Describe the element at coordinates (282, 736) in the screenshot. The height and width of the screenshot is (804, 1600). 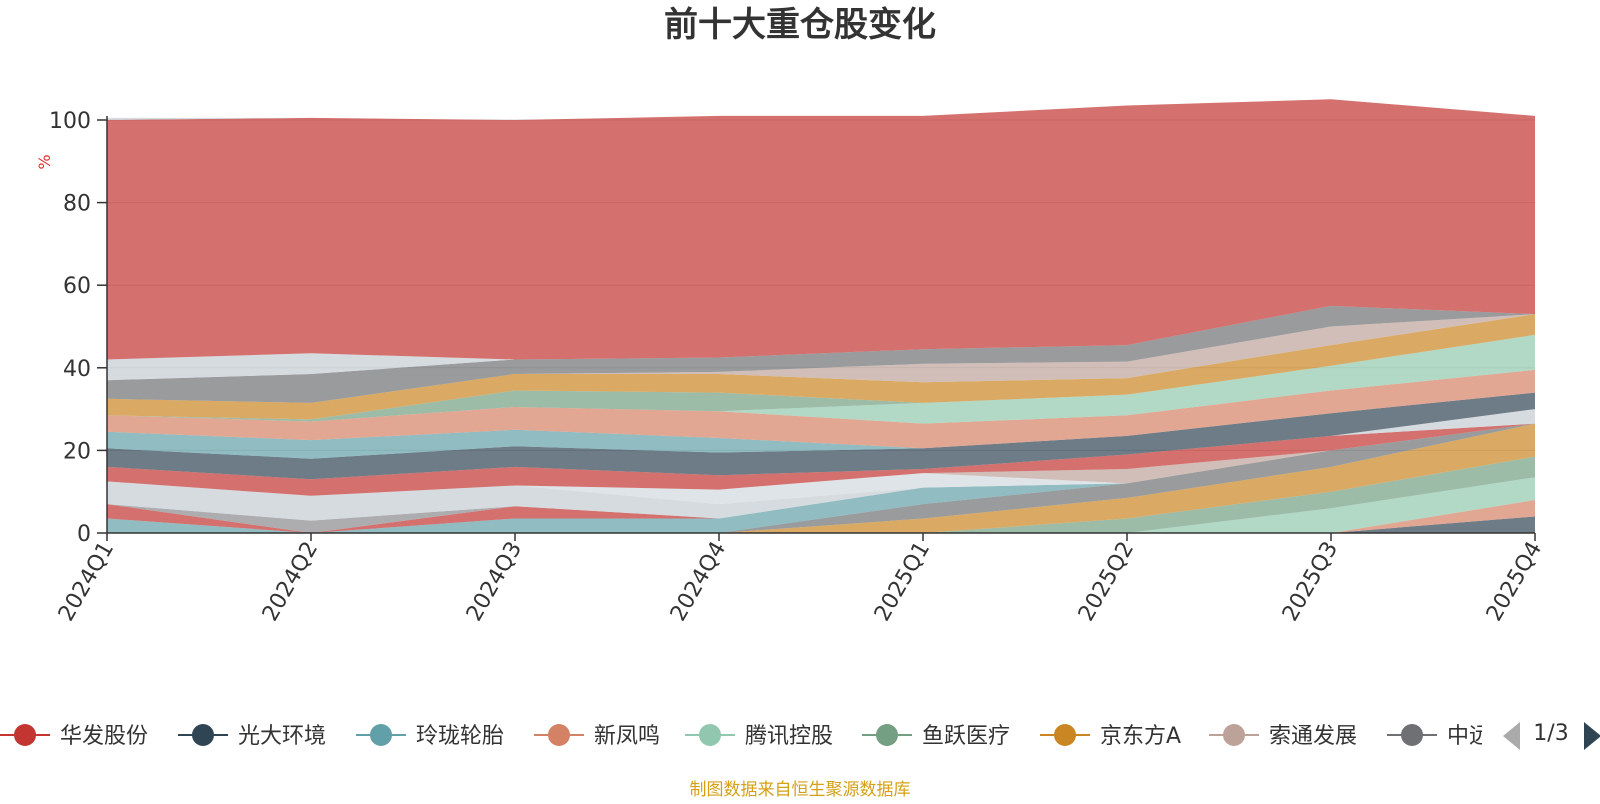
I see `legend-label: 光大环境` at that location.